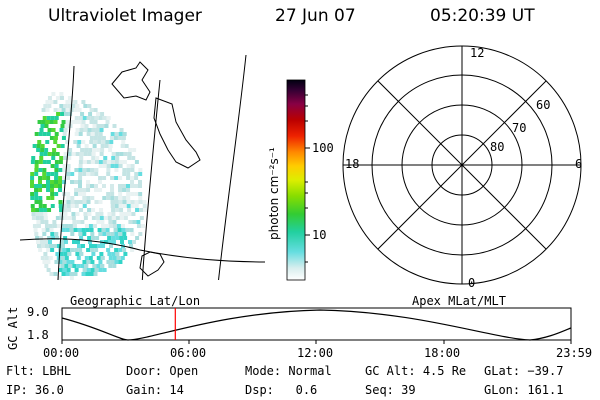 The height and width of the screenshot is (400, 600). What do you see at coordinates (142, 250) in the screenshot?
I see `map-grid-line` at bounding box center [142, 250].